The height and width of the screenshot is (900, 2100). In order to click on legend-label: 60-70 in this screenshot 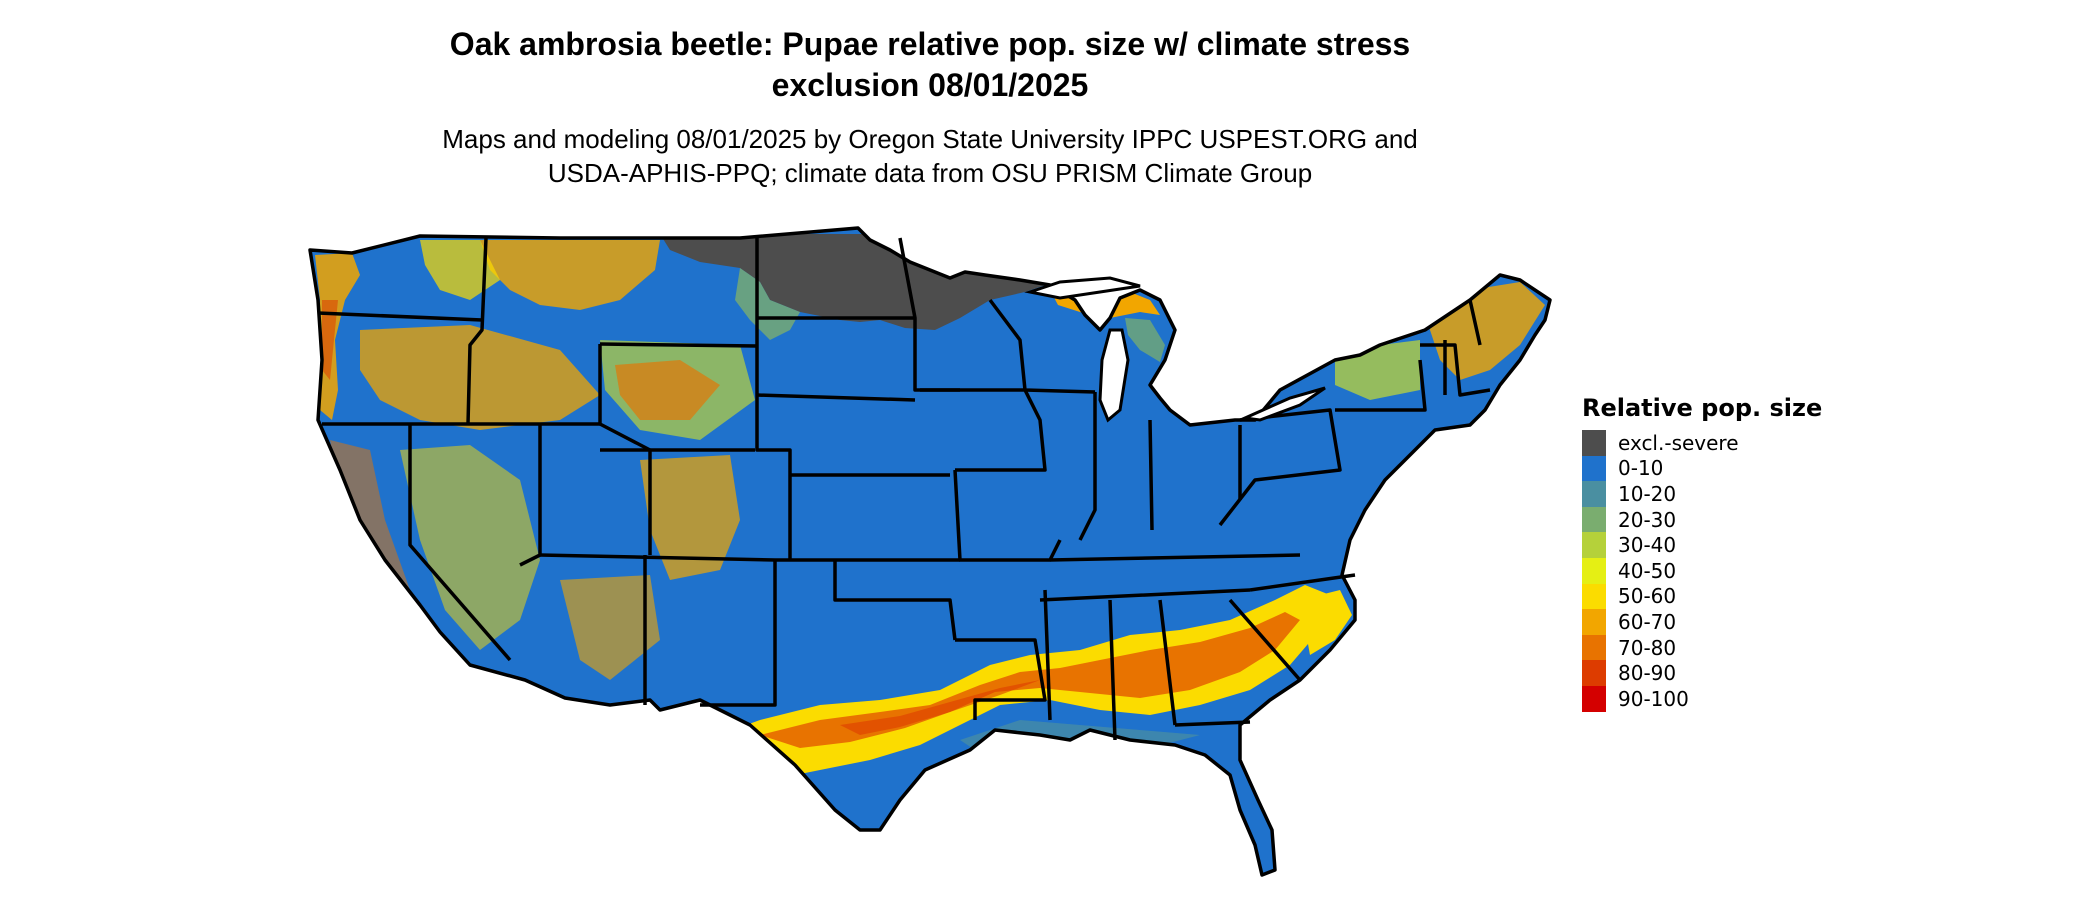, I will do `click(1647, 621)`.